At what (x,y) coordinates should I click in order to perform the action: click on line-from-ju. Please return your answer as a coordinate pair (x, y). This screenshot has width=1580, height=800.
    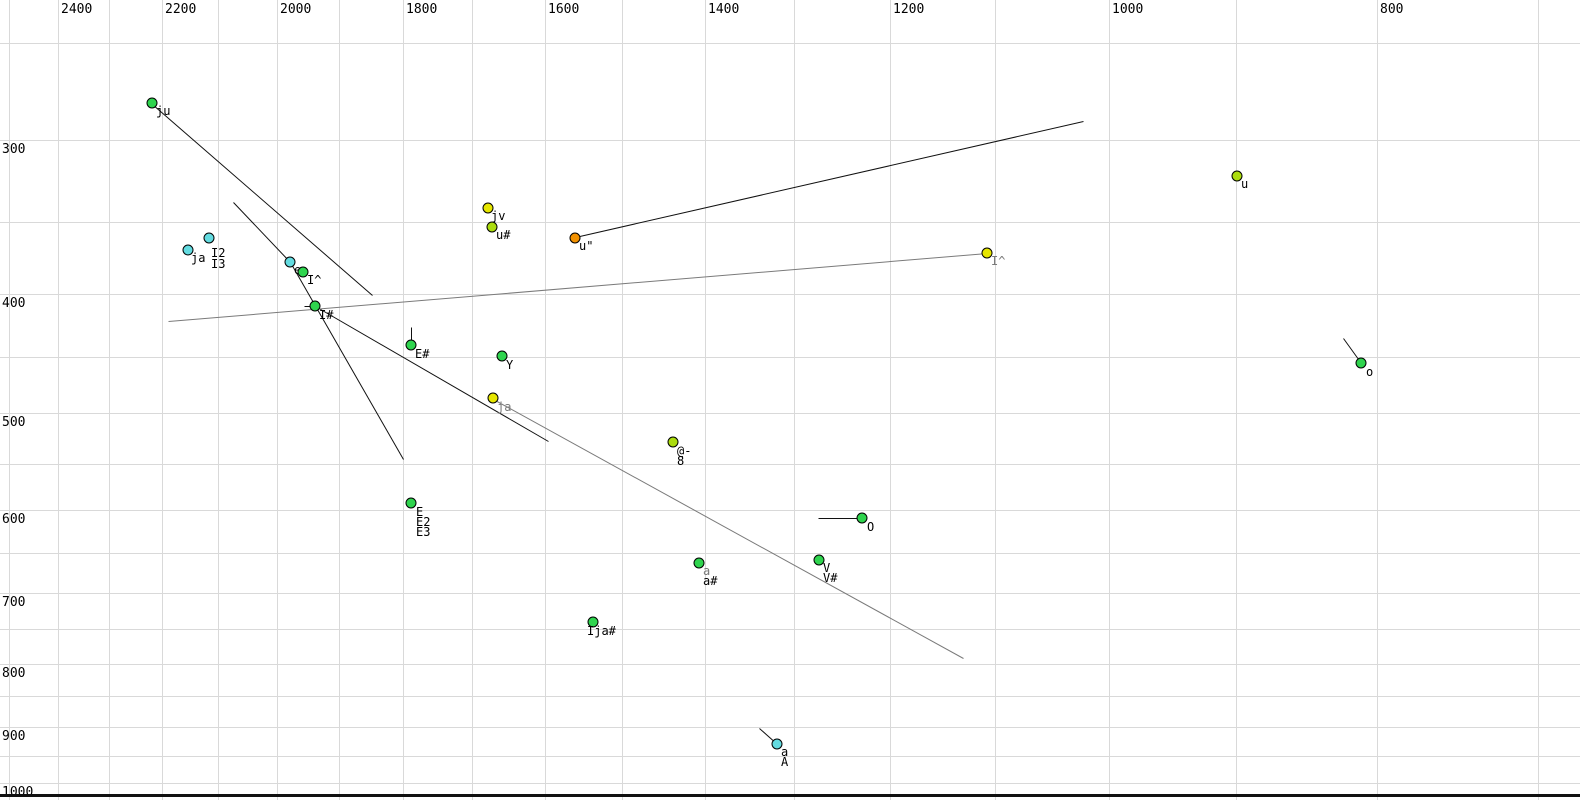
    Looking at the image, I should click on (262, 200).